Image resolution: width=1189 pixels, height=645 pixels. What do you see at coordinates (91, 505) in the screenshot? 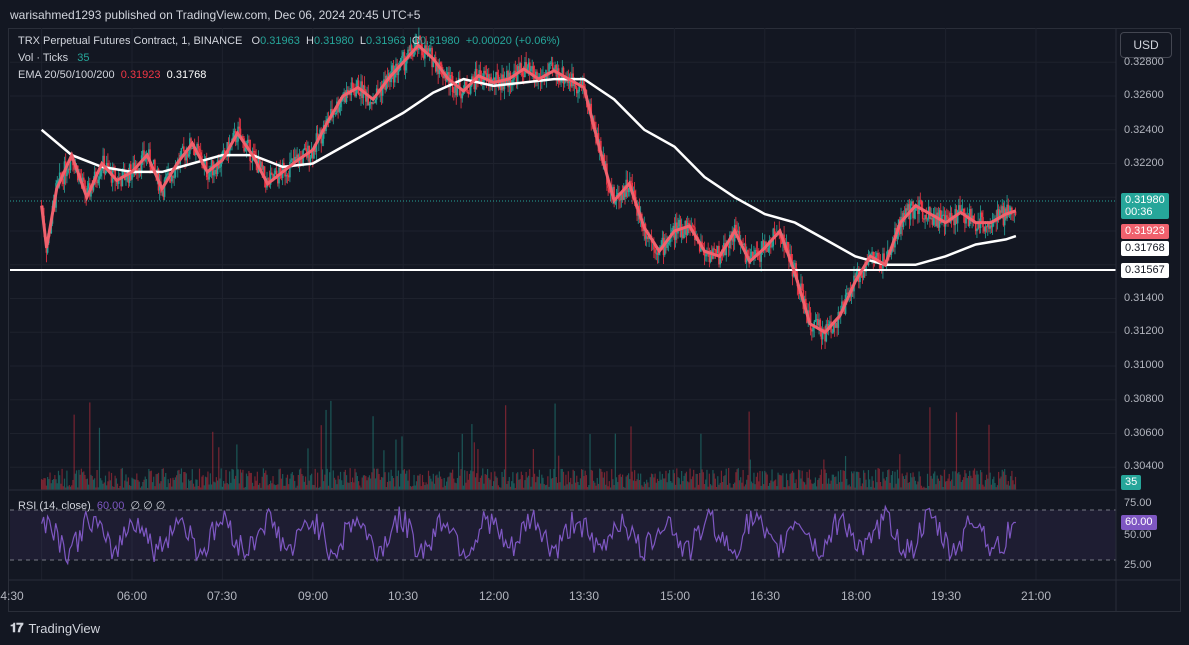
I see `rsi-legend: RSI (14, close) 60.00 ∅ ∅ ∅` at bounding box center [91, 505].